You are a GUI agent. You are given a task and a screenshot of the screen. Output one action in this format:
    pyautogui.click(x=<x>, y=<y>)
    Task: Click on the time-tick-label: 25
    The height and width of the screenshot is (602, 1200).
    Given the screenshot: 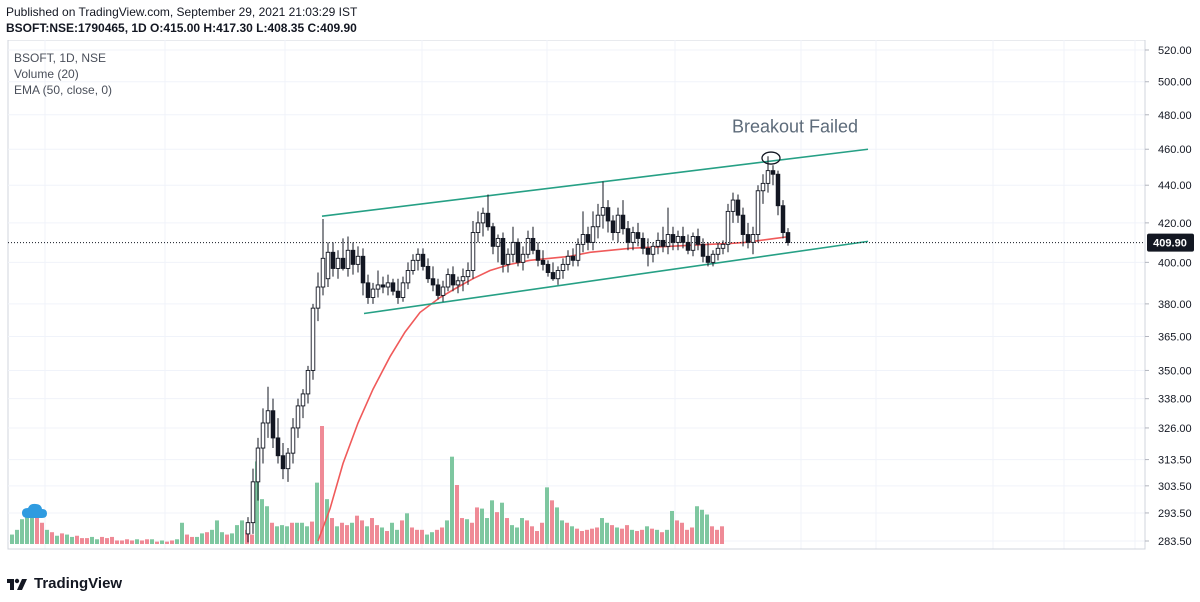 What is the action you would take?
    pyautogui.click(x=1135, y=553)
    